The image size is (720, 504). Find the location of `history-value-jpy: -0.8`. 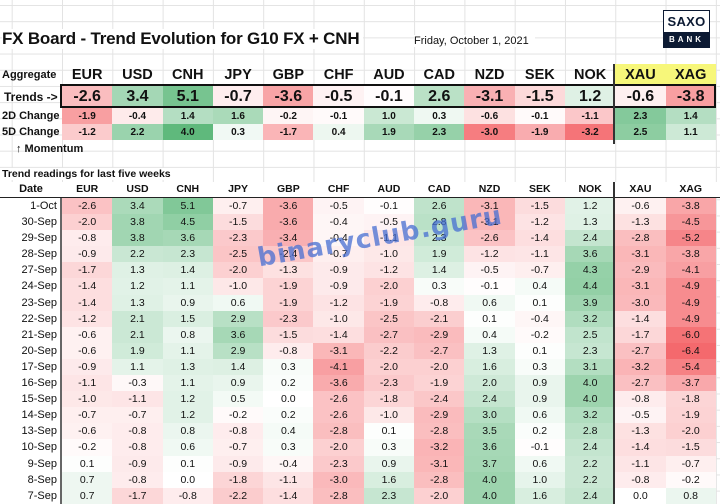

history-value-jpy: -0.8 is located at coordinates (238, 431).